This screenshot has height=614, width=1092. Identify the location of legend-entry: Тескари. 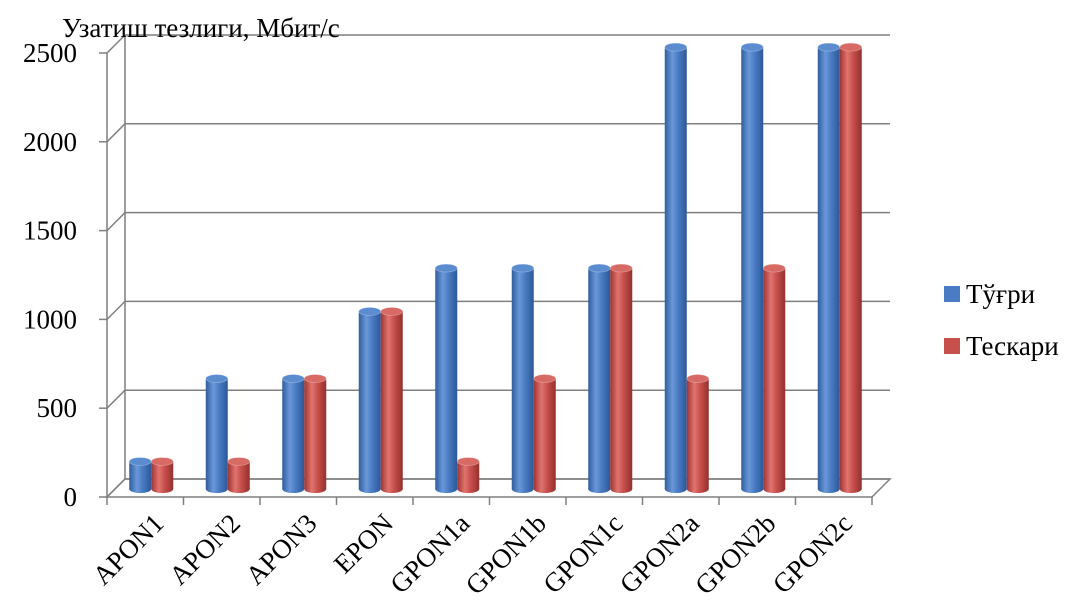
(1012, 346).